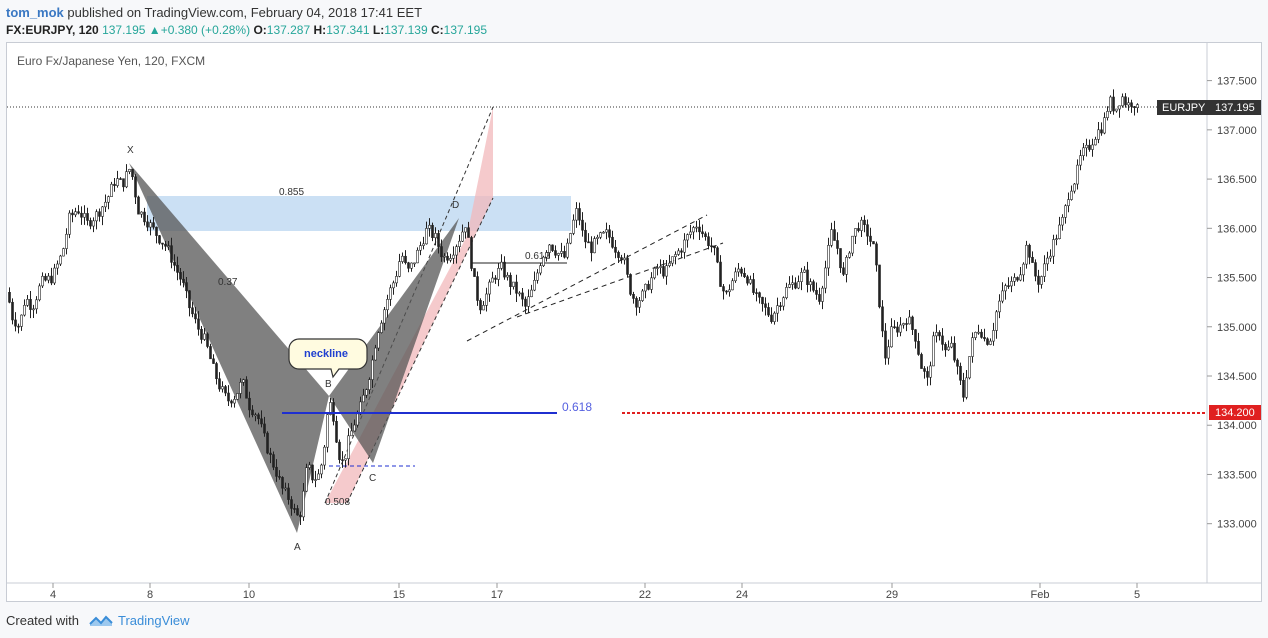 The width and height of the screenshot is (1268, 638). I want to click on close-value: 137.195, so click(465, 30).